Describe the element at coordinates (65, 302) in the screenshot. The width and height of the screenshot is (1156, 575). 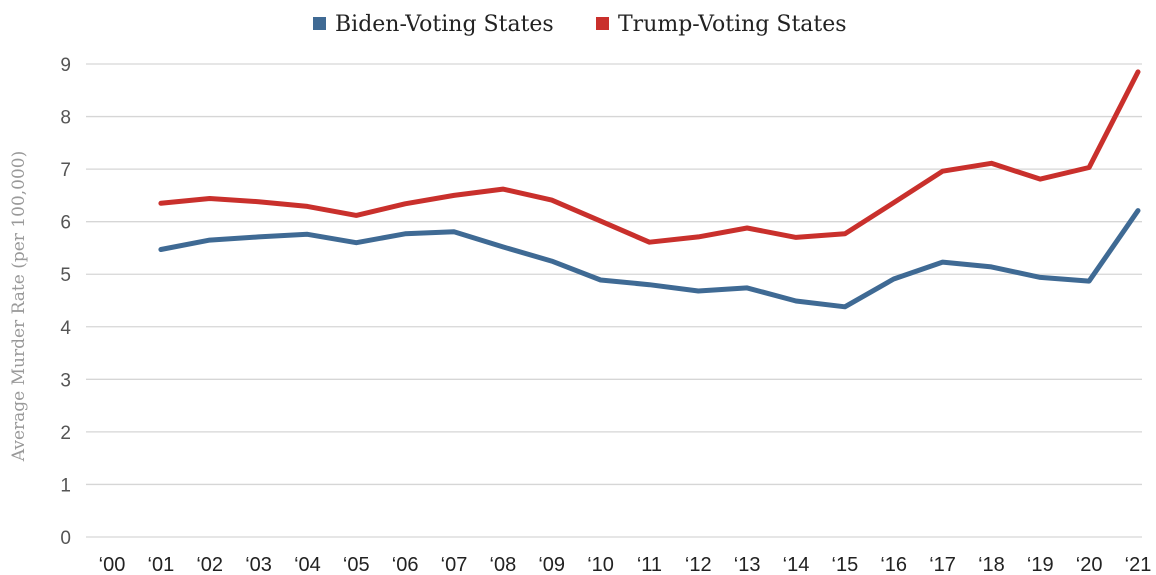
I see `y-axis-ticks: 0 1 2 3 4 5 6 7 8 9` at that location.